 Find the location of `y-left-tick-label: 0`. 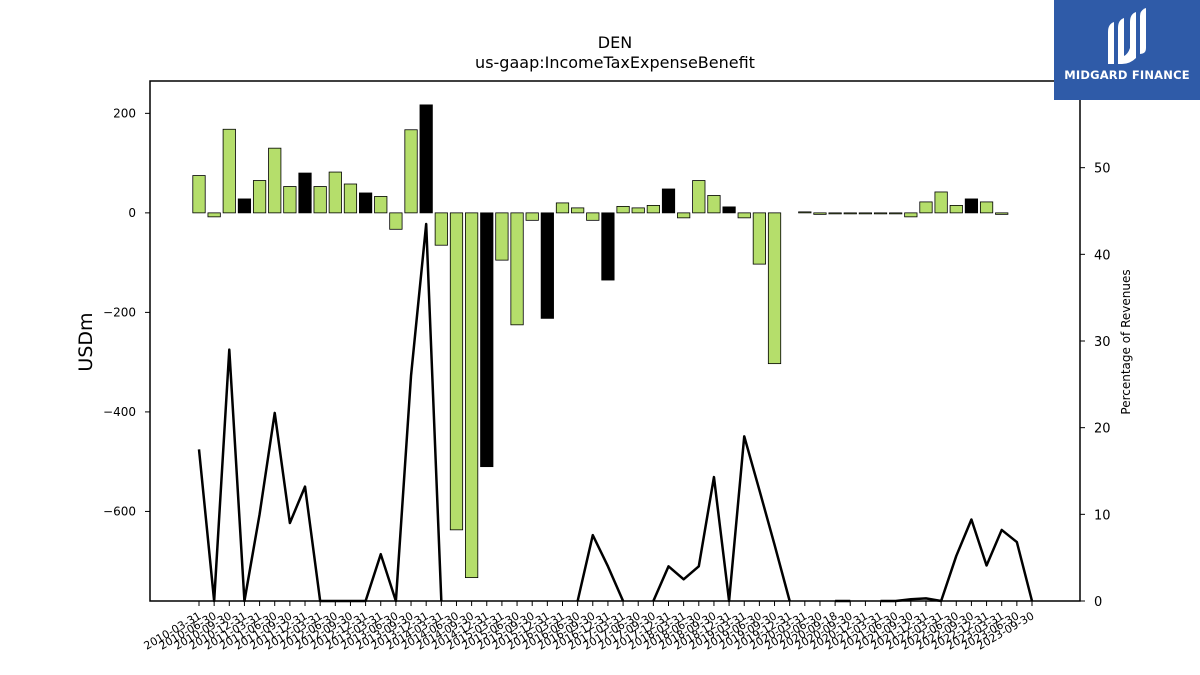

y-left-tick-label: 0 is located at coordinates (132, 213).